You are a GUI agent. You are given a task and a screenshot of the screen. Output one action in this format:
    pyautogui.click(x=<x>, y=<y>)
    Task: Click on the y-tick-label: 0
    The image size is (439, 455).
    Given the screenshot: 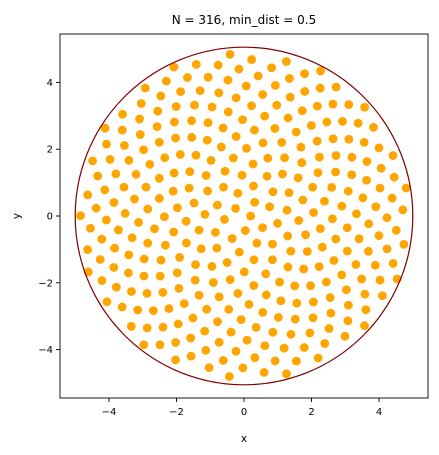 What is the action you would take?
    pyautogui.click(x=50, y=217)
    